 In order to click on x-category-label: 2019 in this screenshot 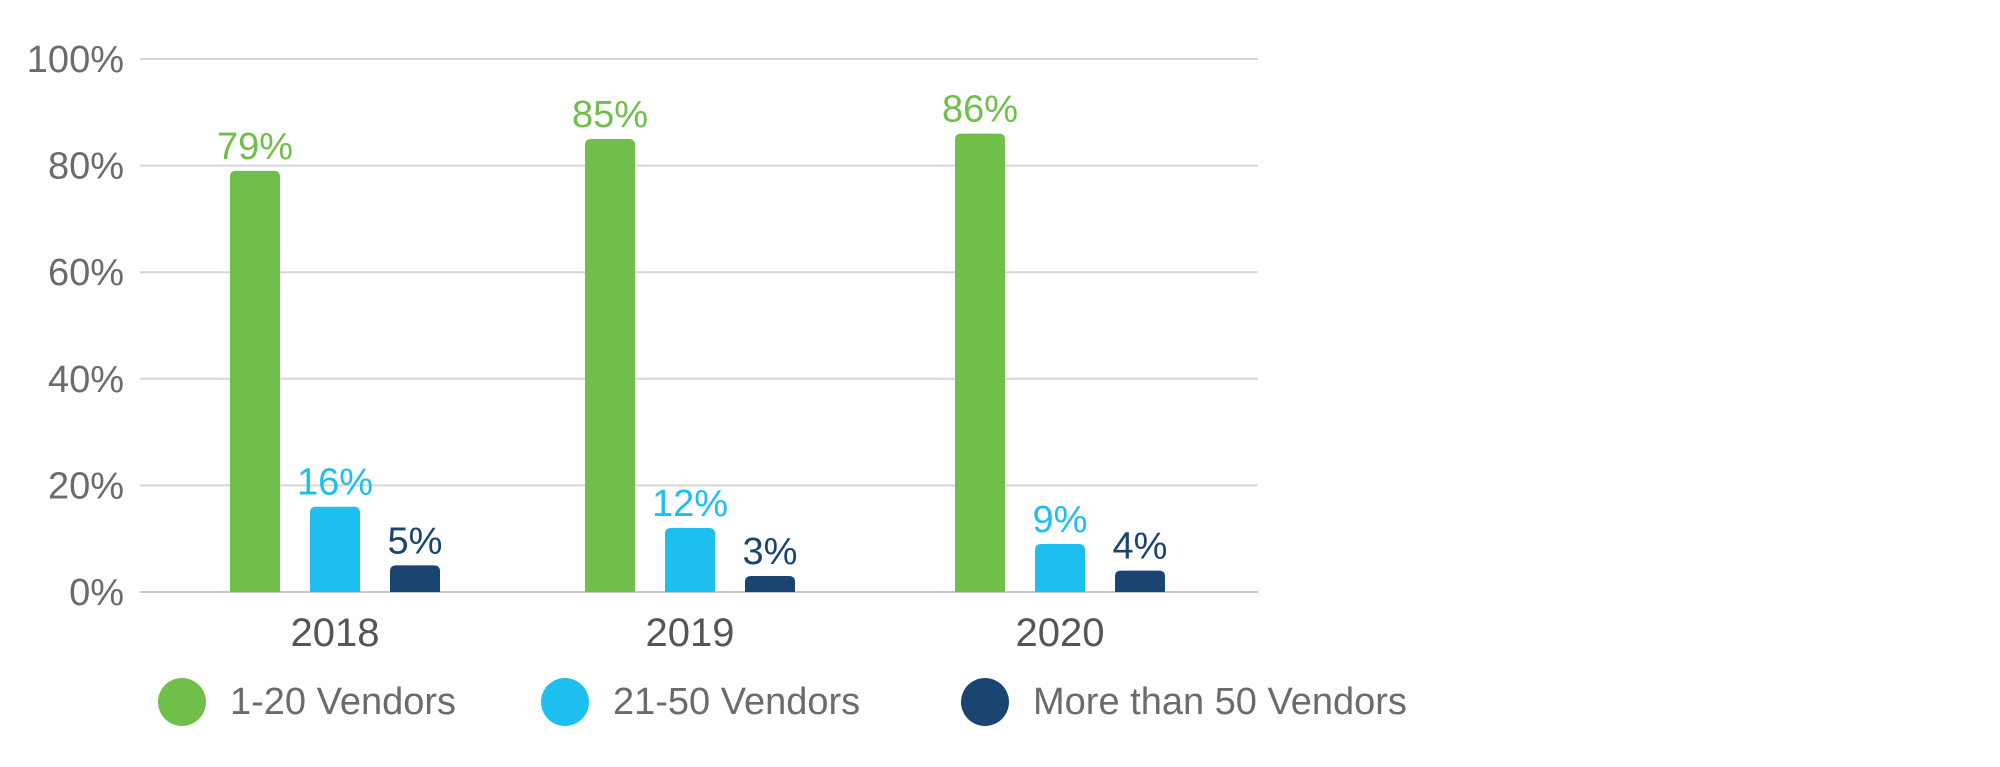, I will do `click(690, 633)`.